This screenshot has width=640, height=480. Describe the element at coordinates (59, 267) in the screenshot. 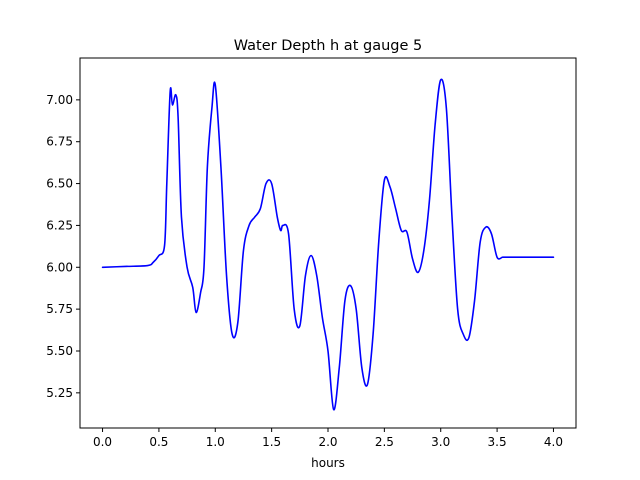

I see `y-tick-label: 6.00` at that location.